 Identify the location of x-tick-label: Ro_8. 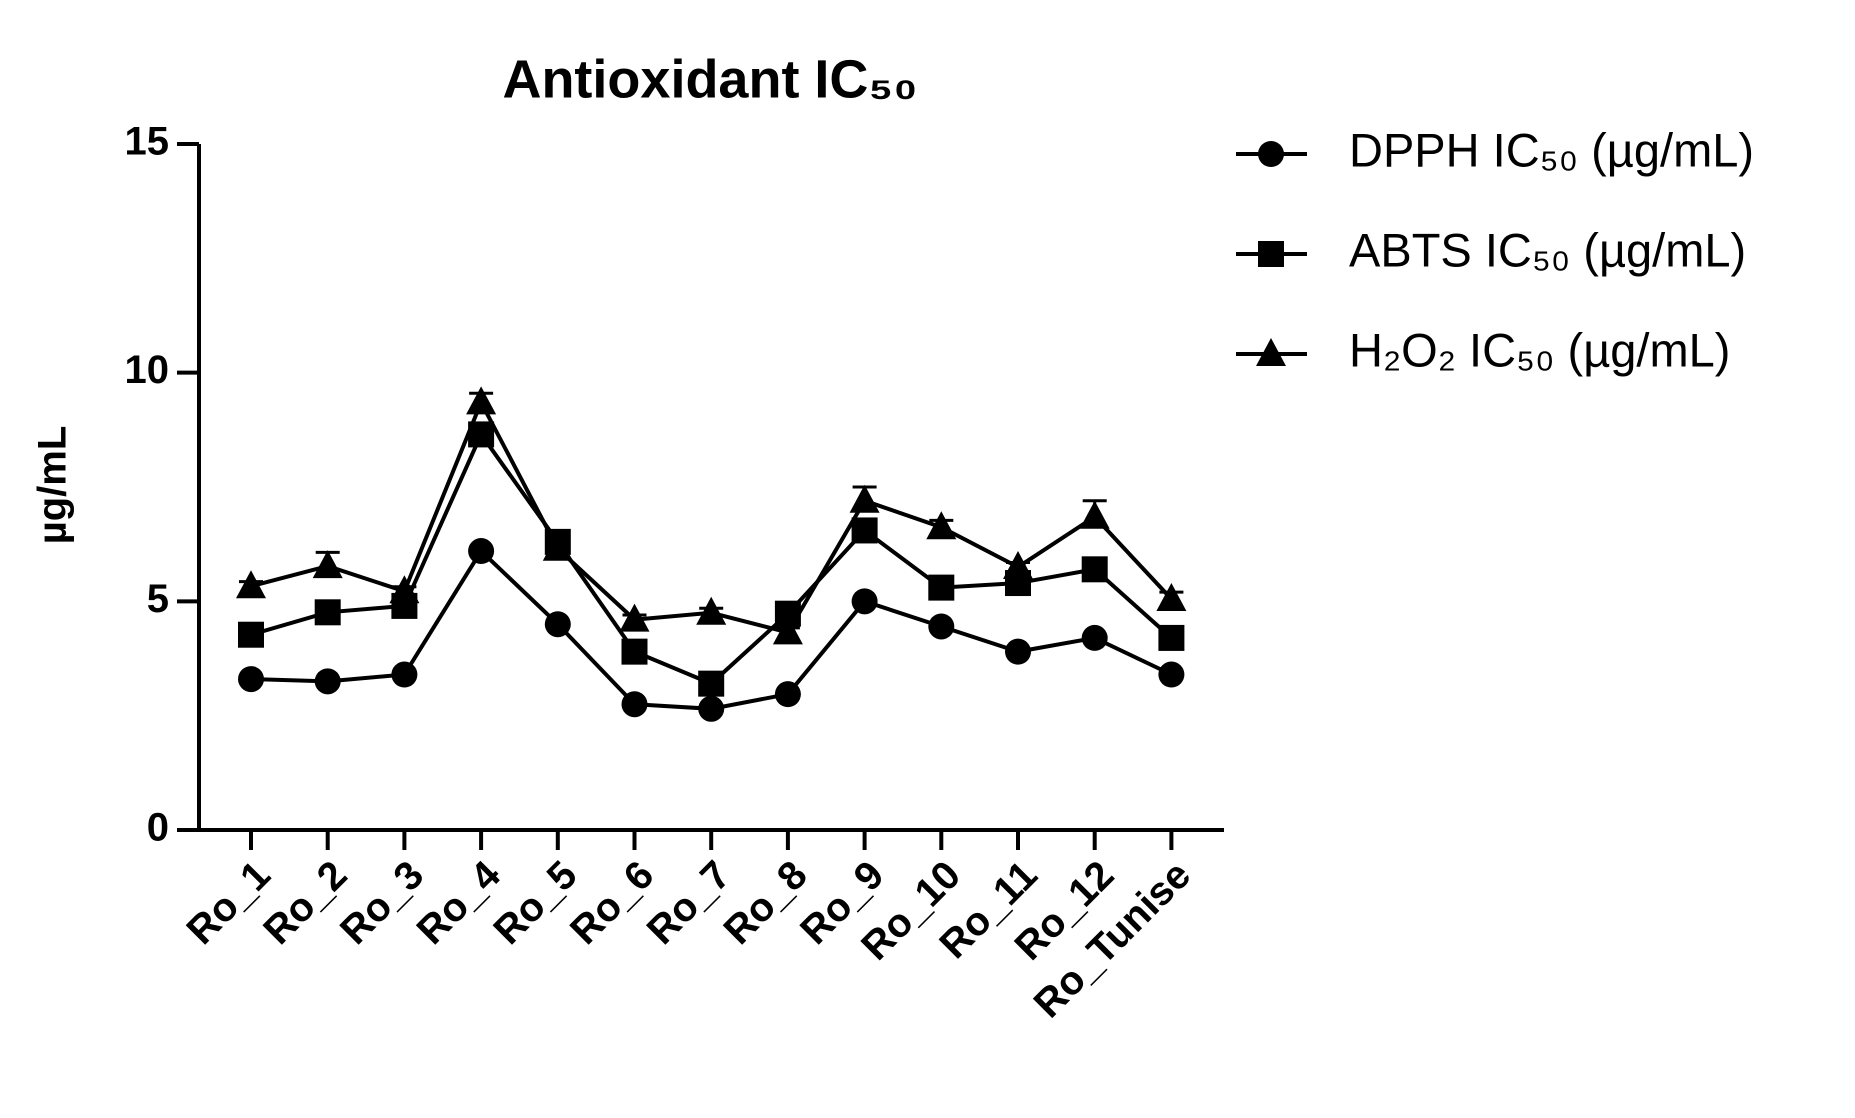
(765, 903).